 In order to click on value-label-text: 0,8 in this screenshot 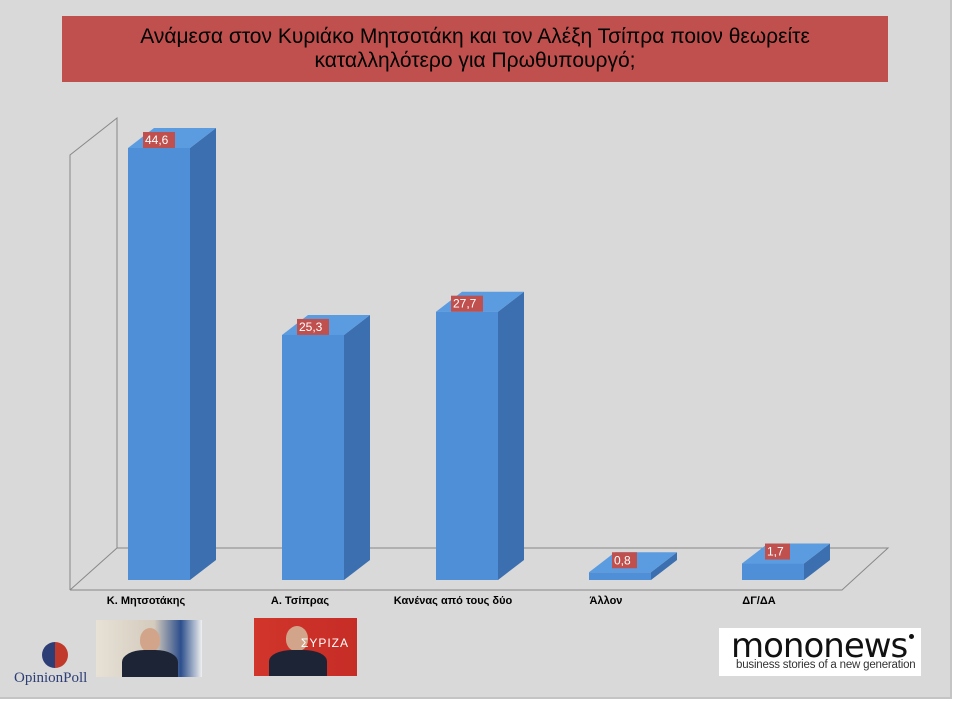, I will do `click(622, 560)`.